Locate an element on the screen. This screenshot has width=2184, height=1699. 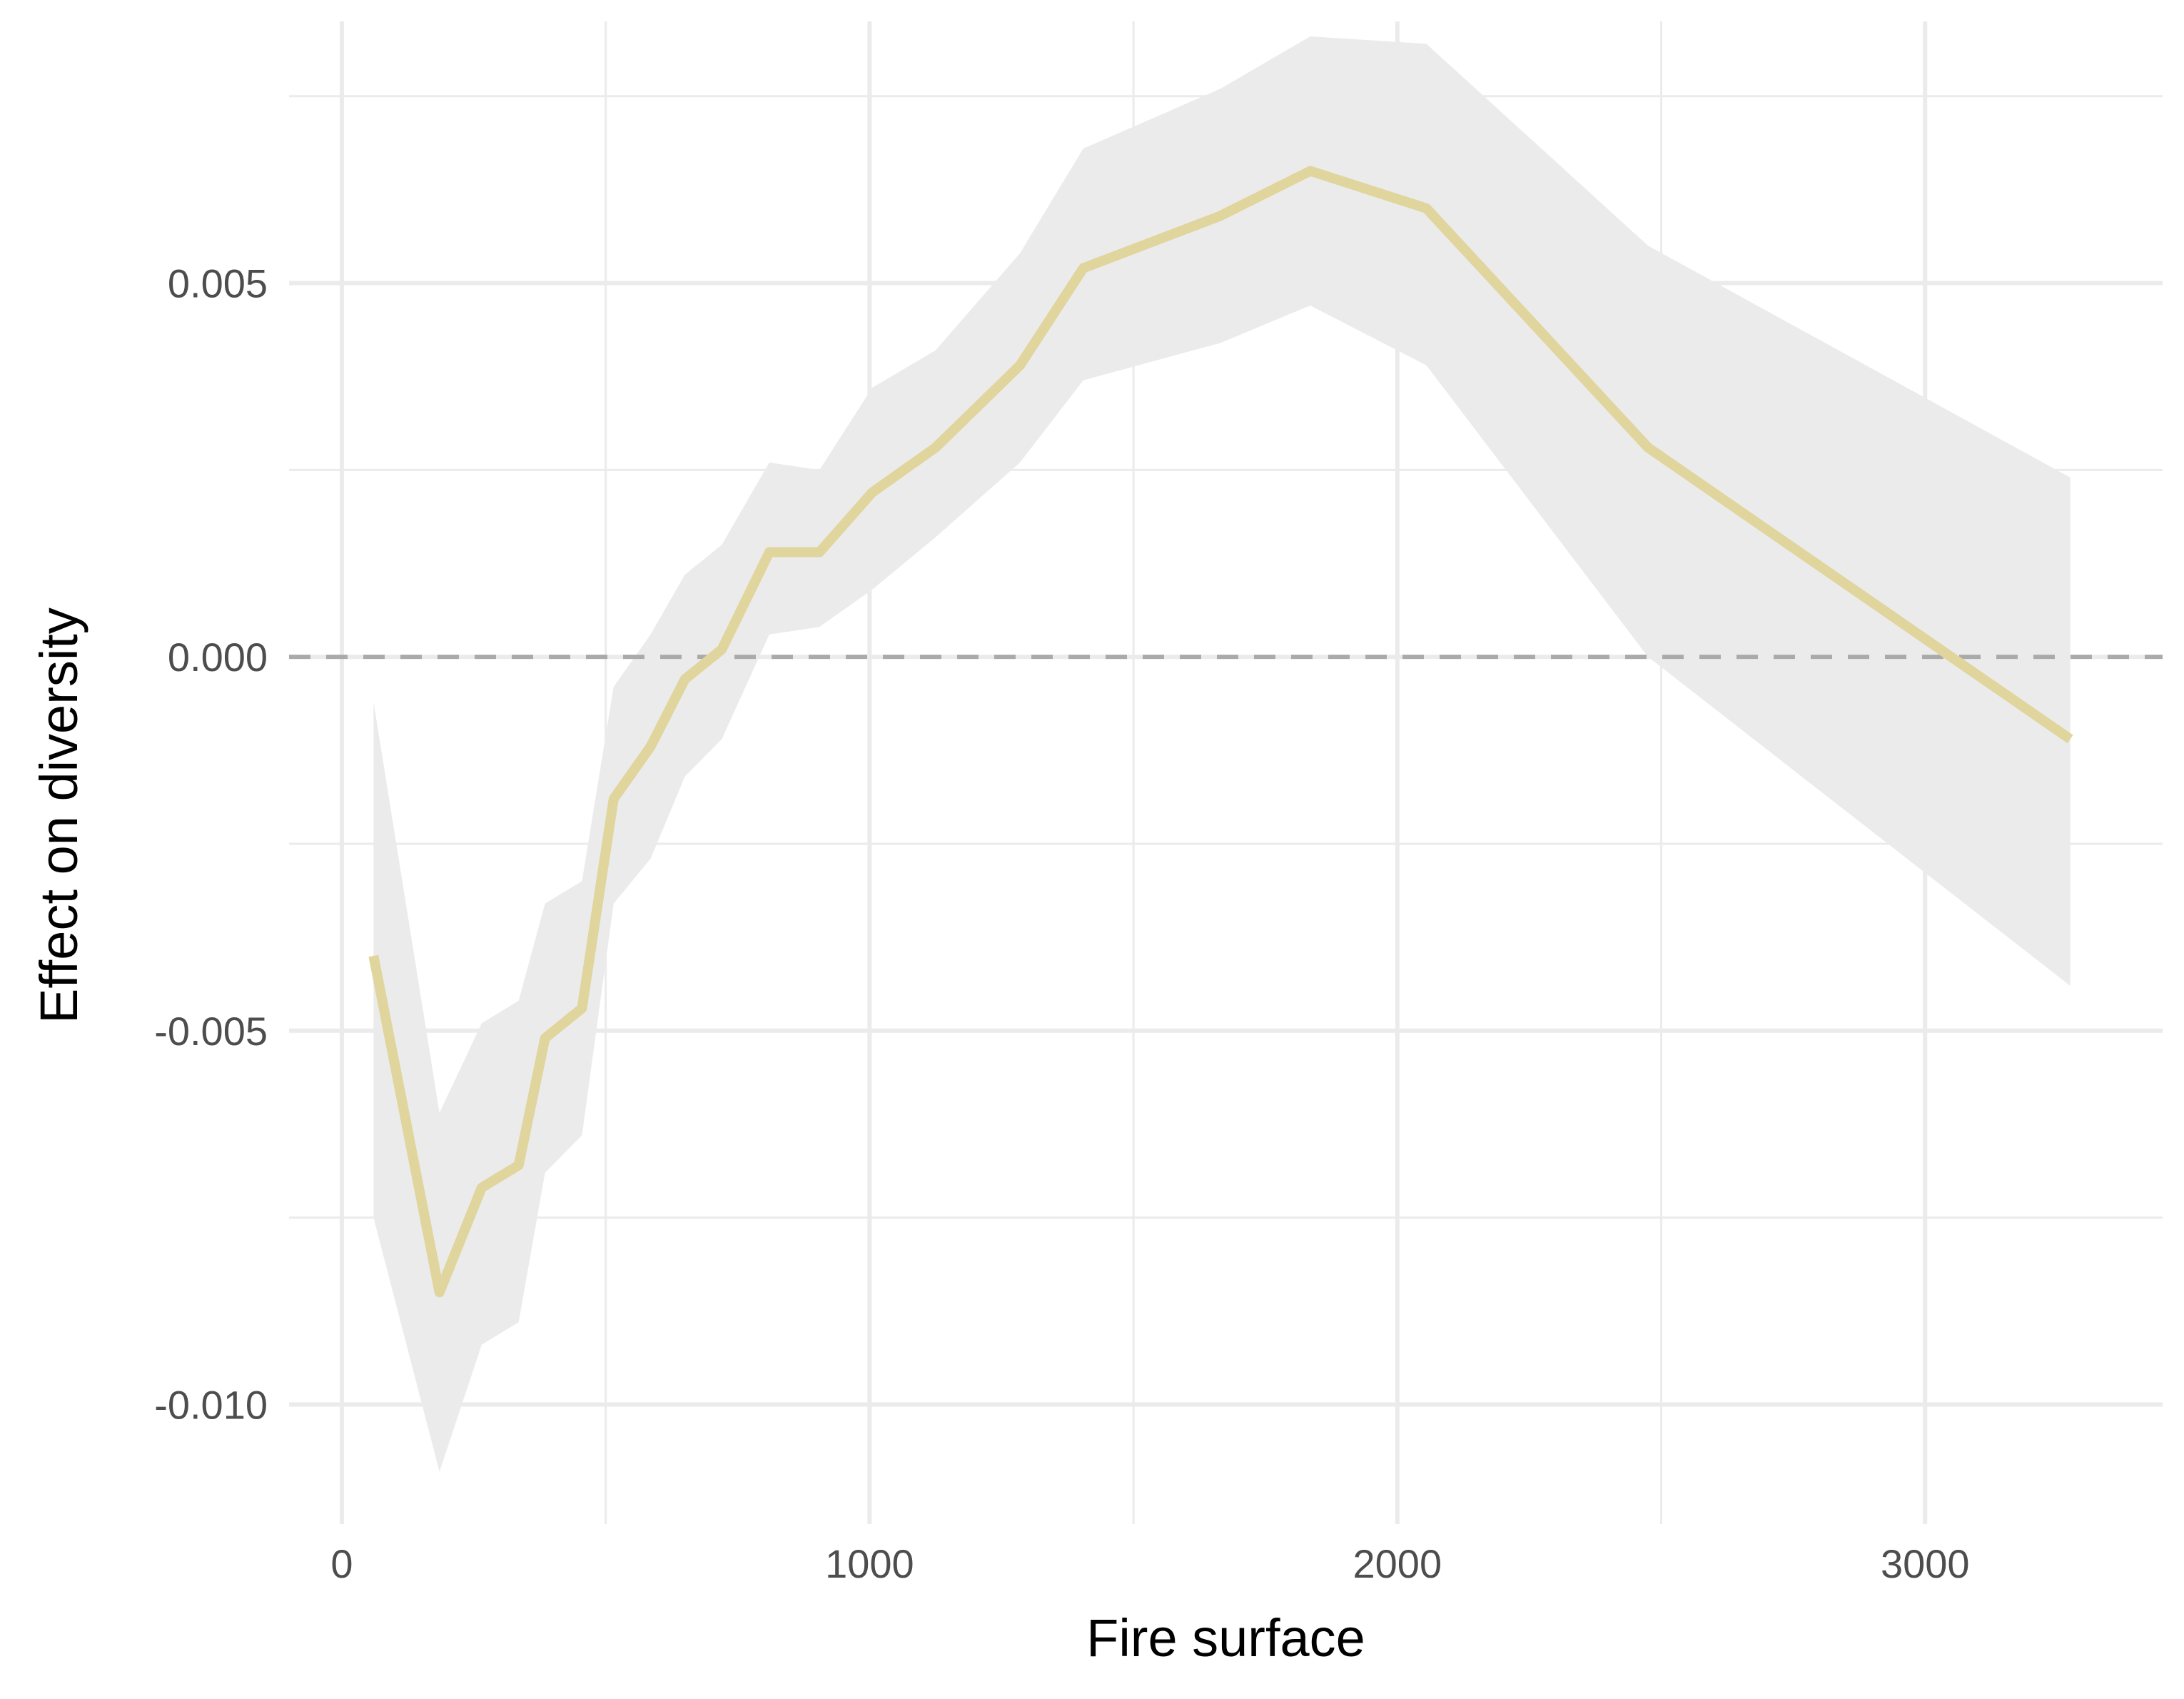
x-tick-label: 2000 is located at coordinates (1397, 1564).